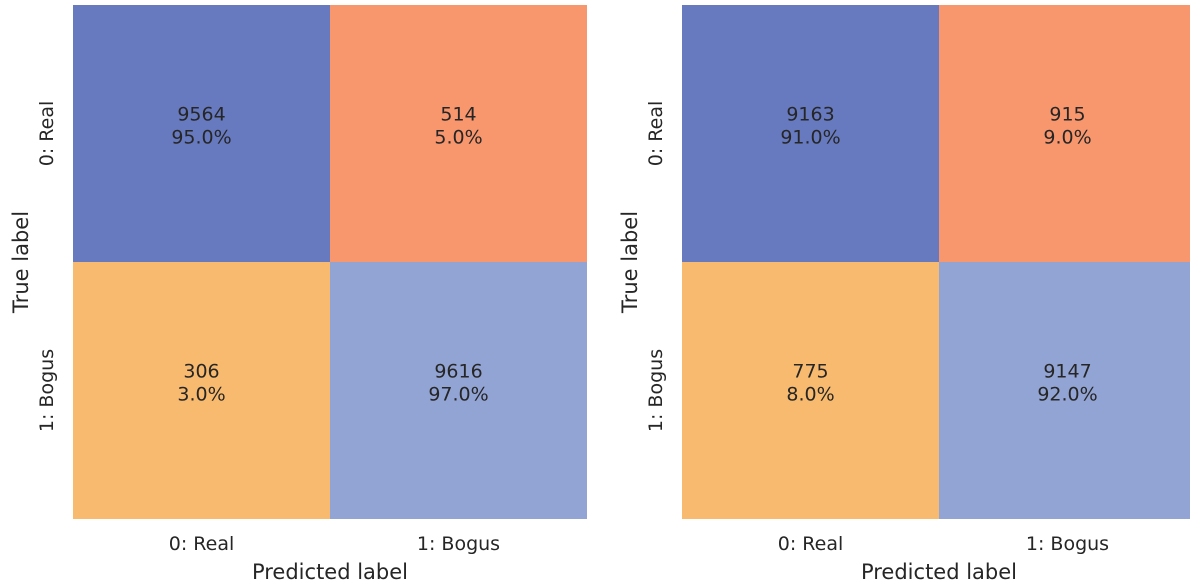  I want to click on cell-percent-label: 8.0%, so click(810, 395).